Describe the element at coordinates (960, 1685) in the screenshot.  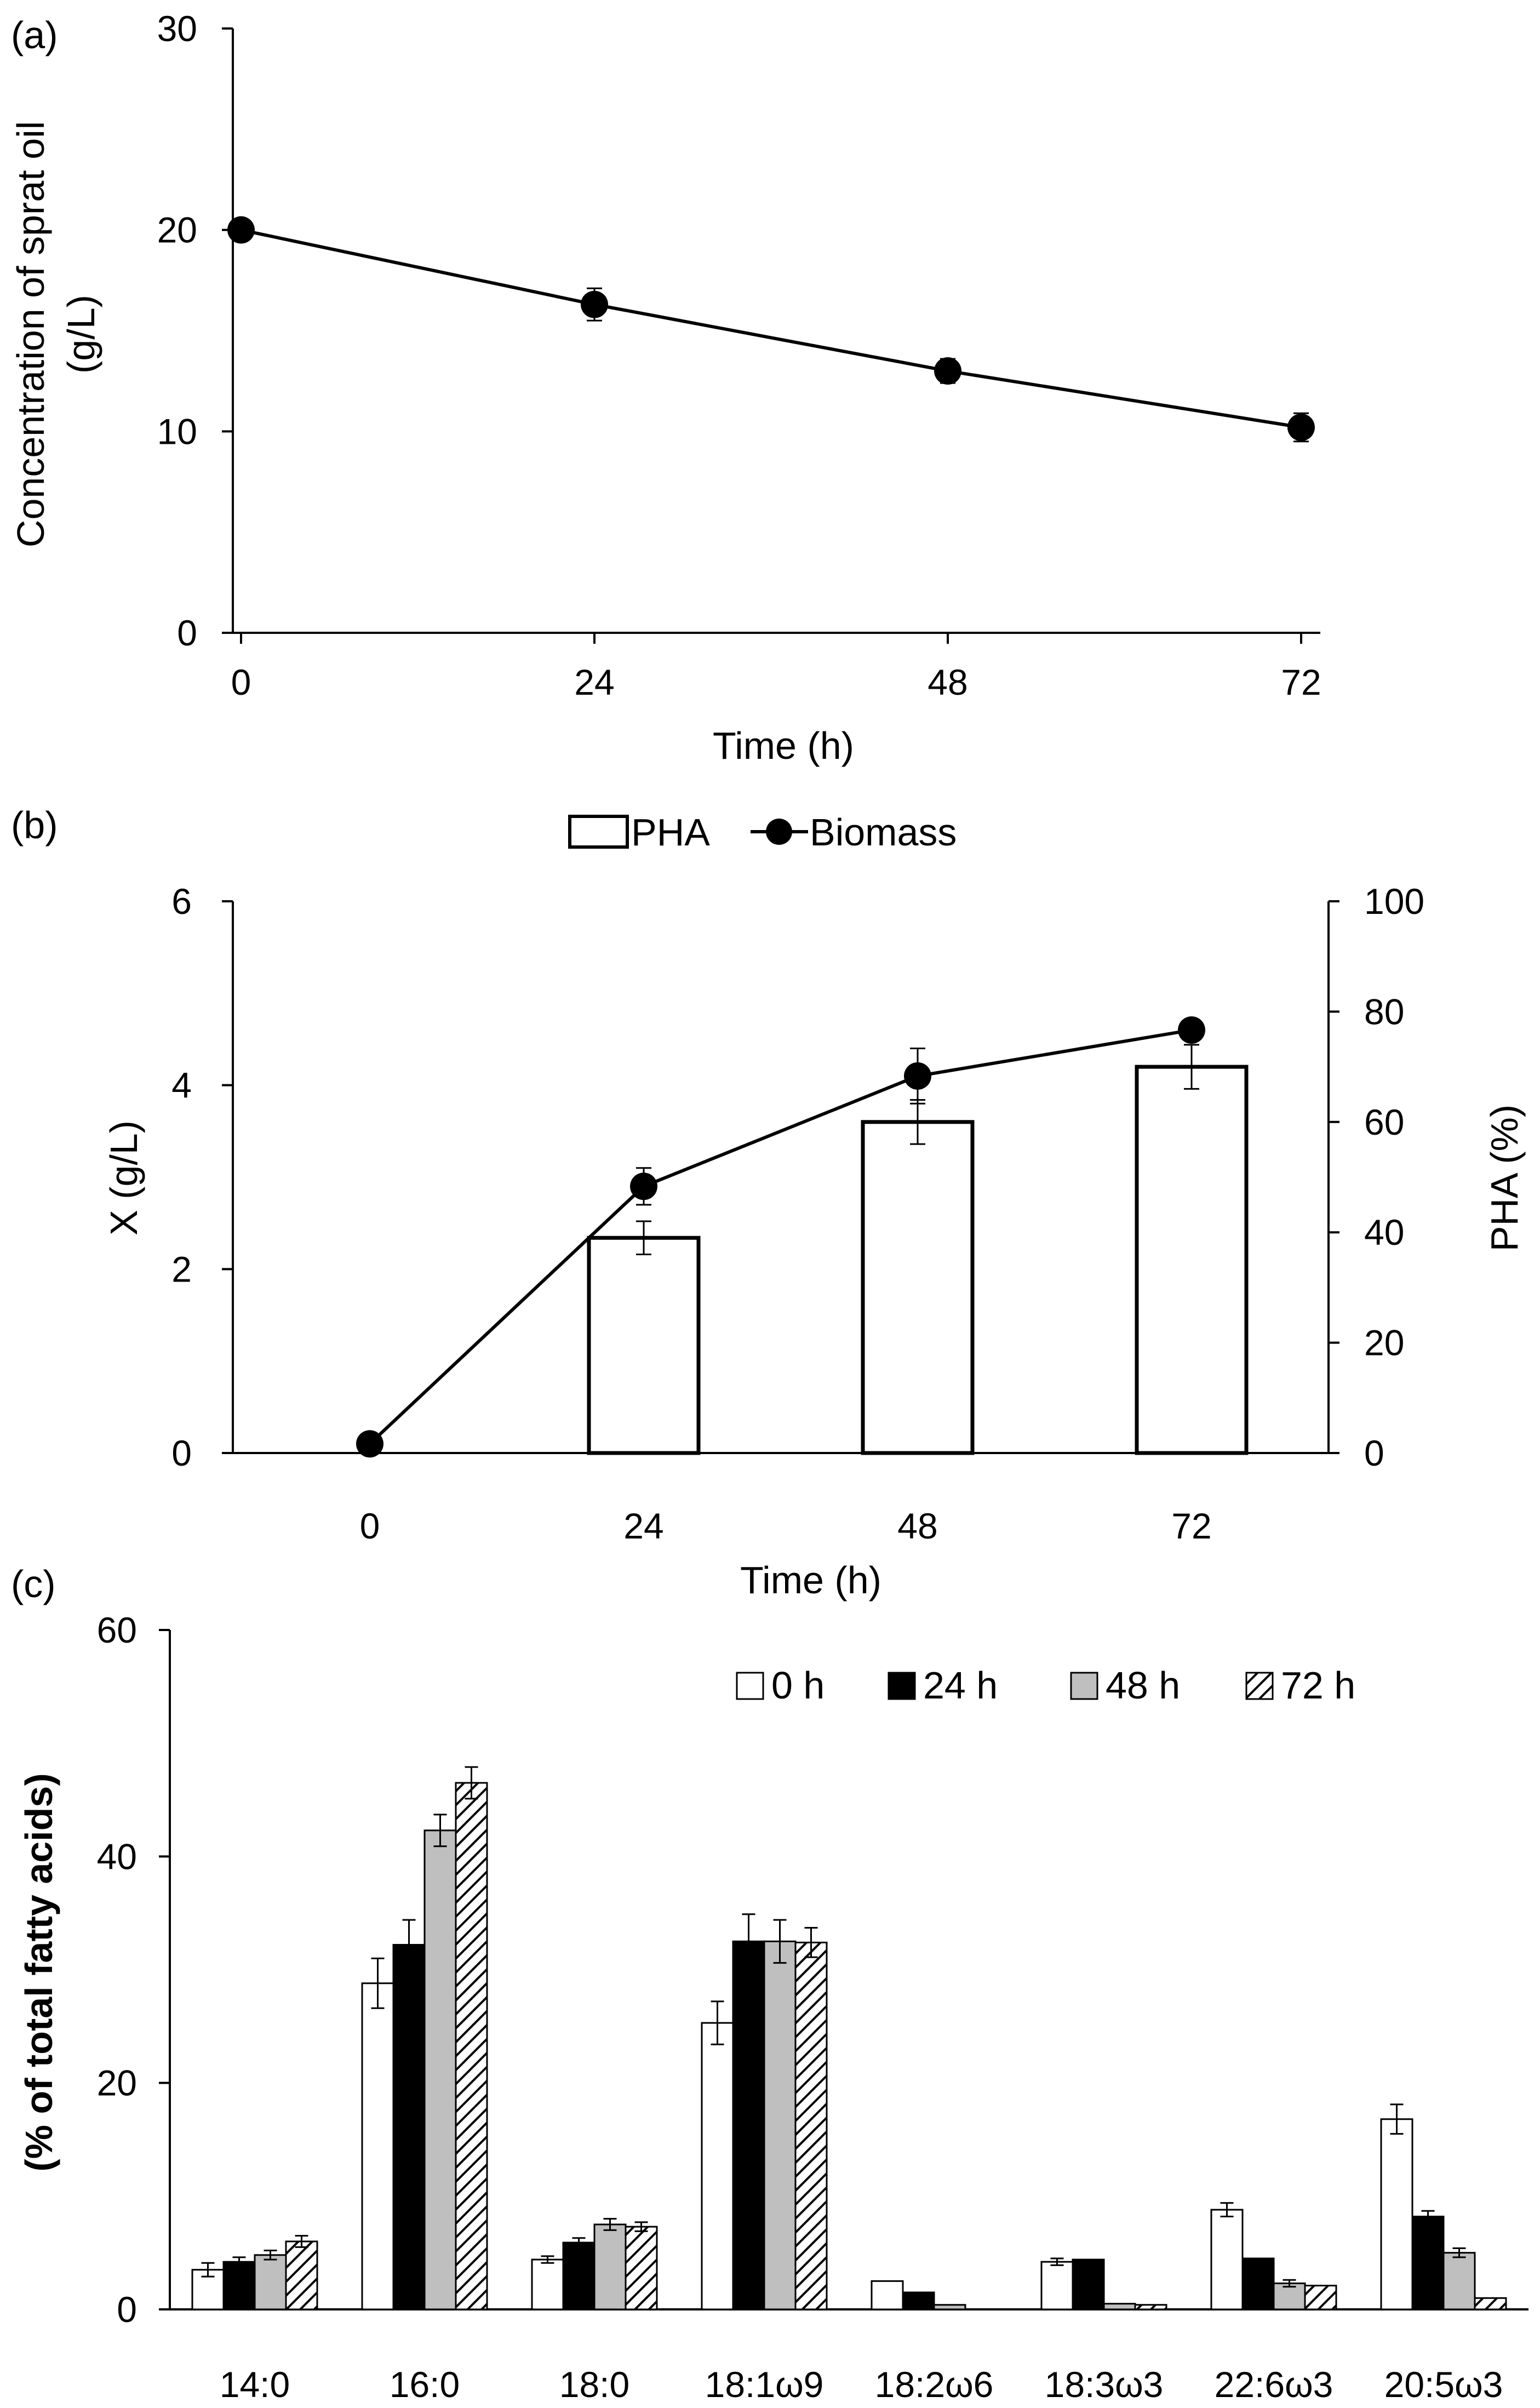
I see `c-legend-label-24h: 24 h` at that location.